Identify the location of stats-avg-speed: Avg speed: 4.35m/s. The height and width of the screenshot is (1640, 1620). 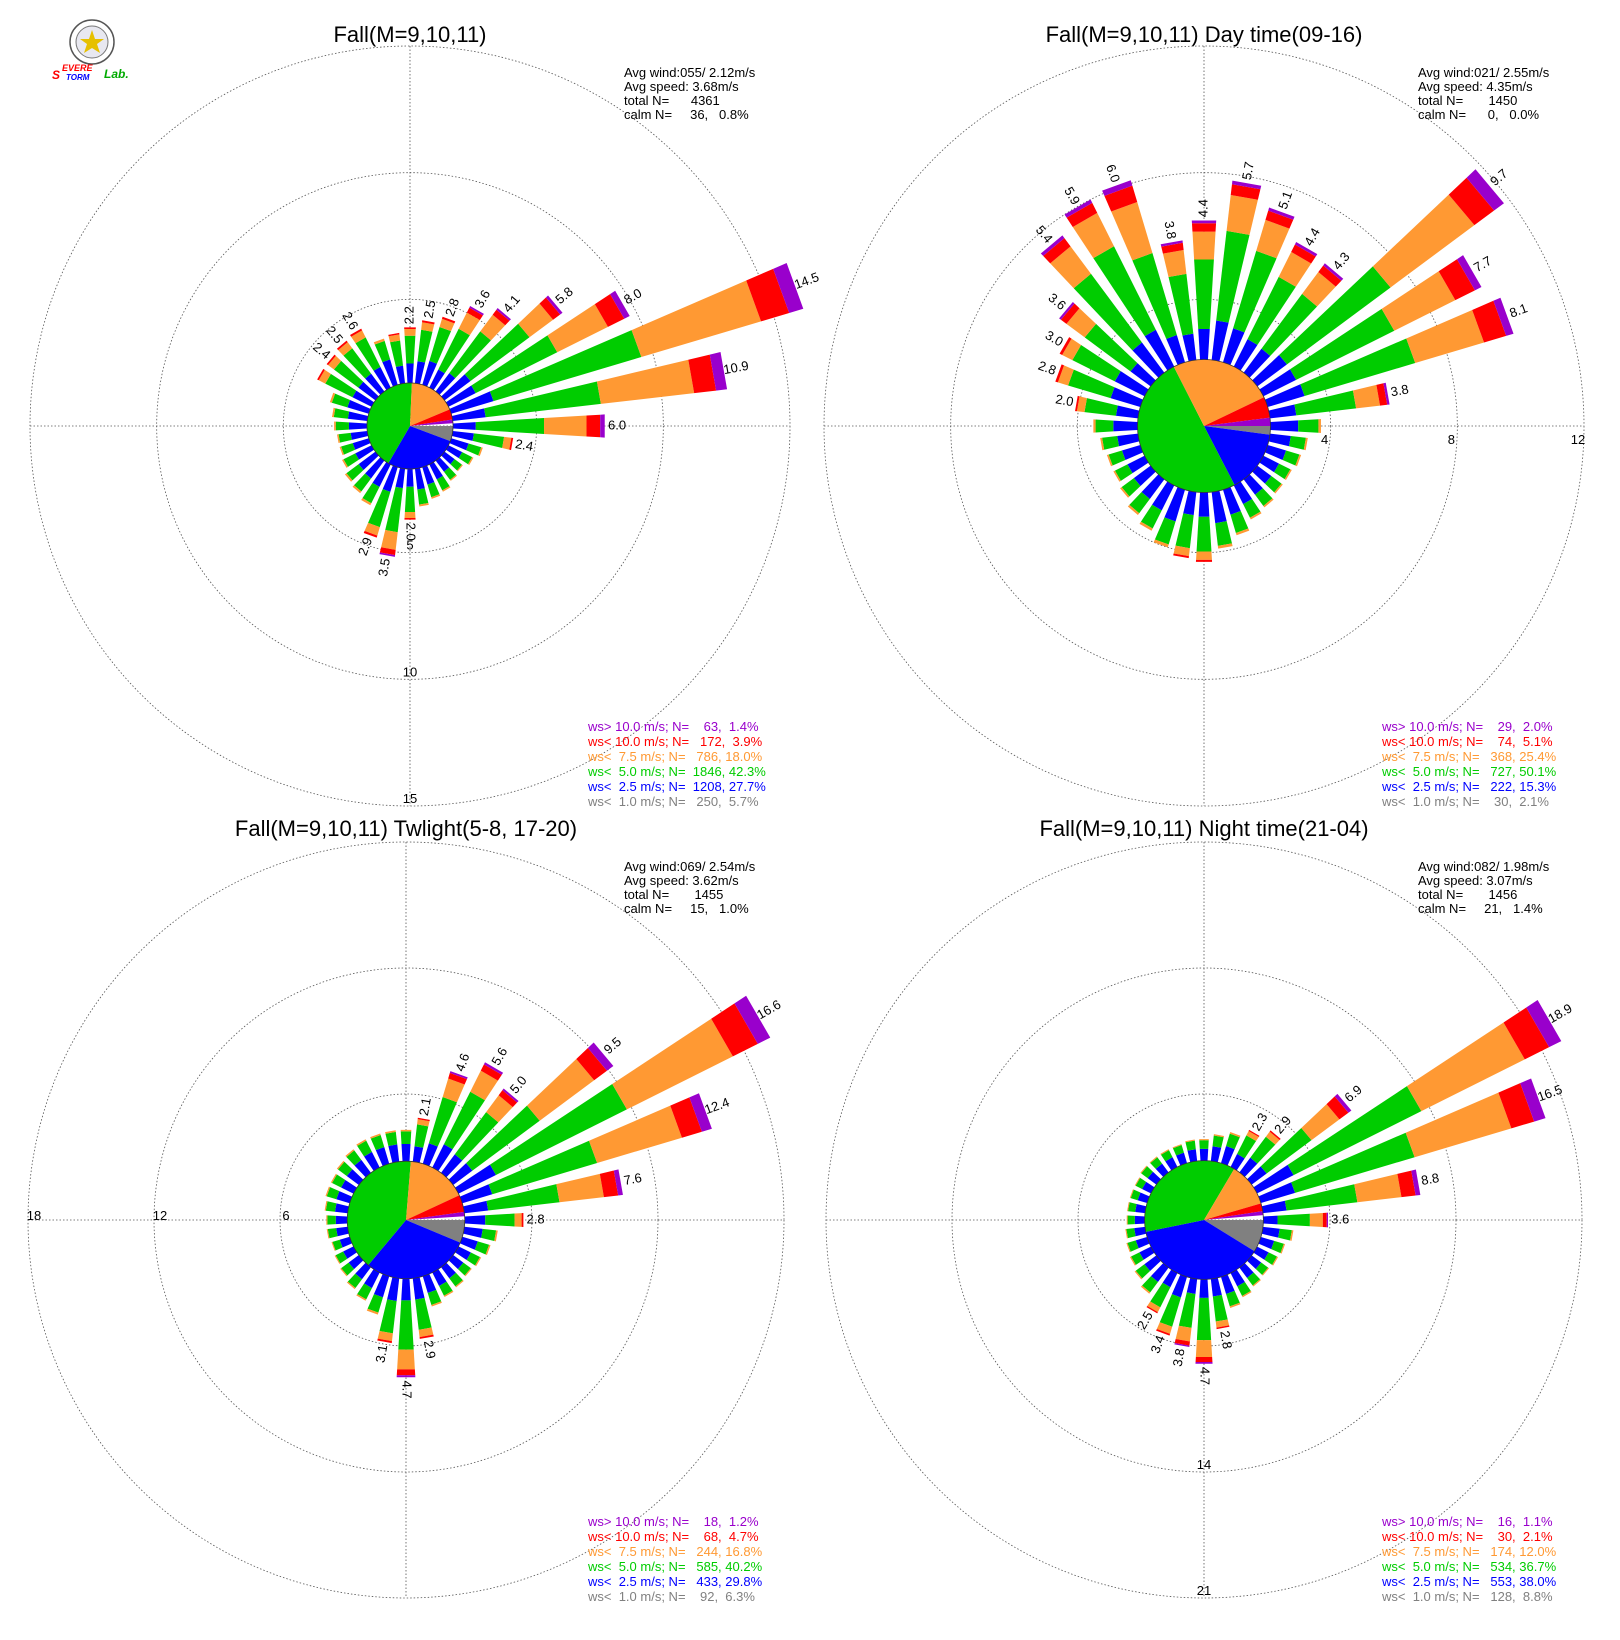
(1475, 86).